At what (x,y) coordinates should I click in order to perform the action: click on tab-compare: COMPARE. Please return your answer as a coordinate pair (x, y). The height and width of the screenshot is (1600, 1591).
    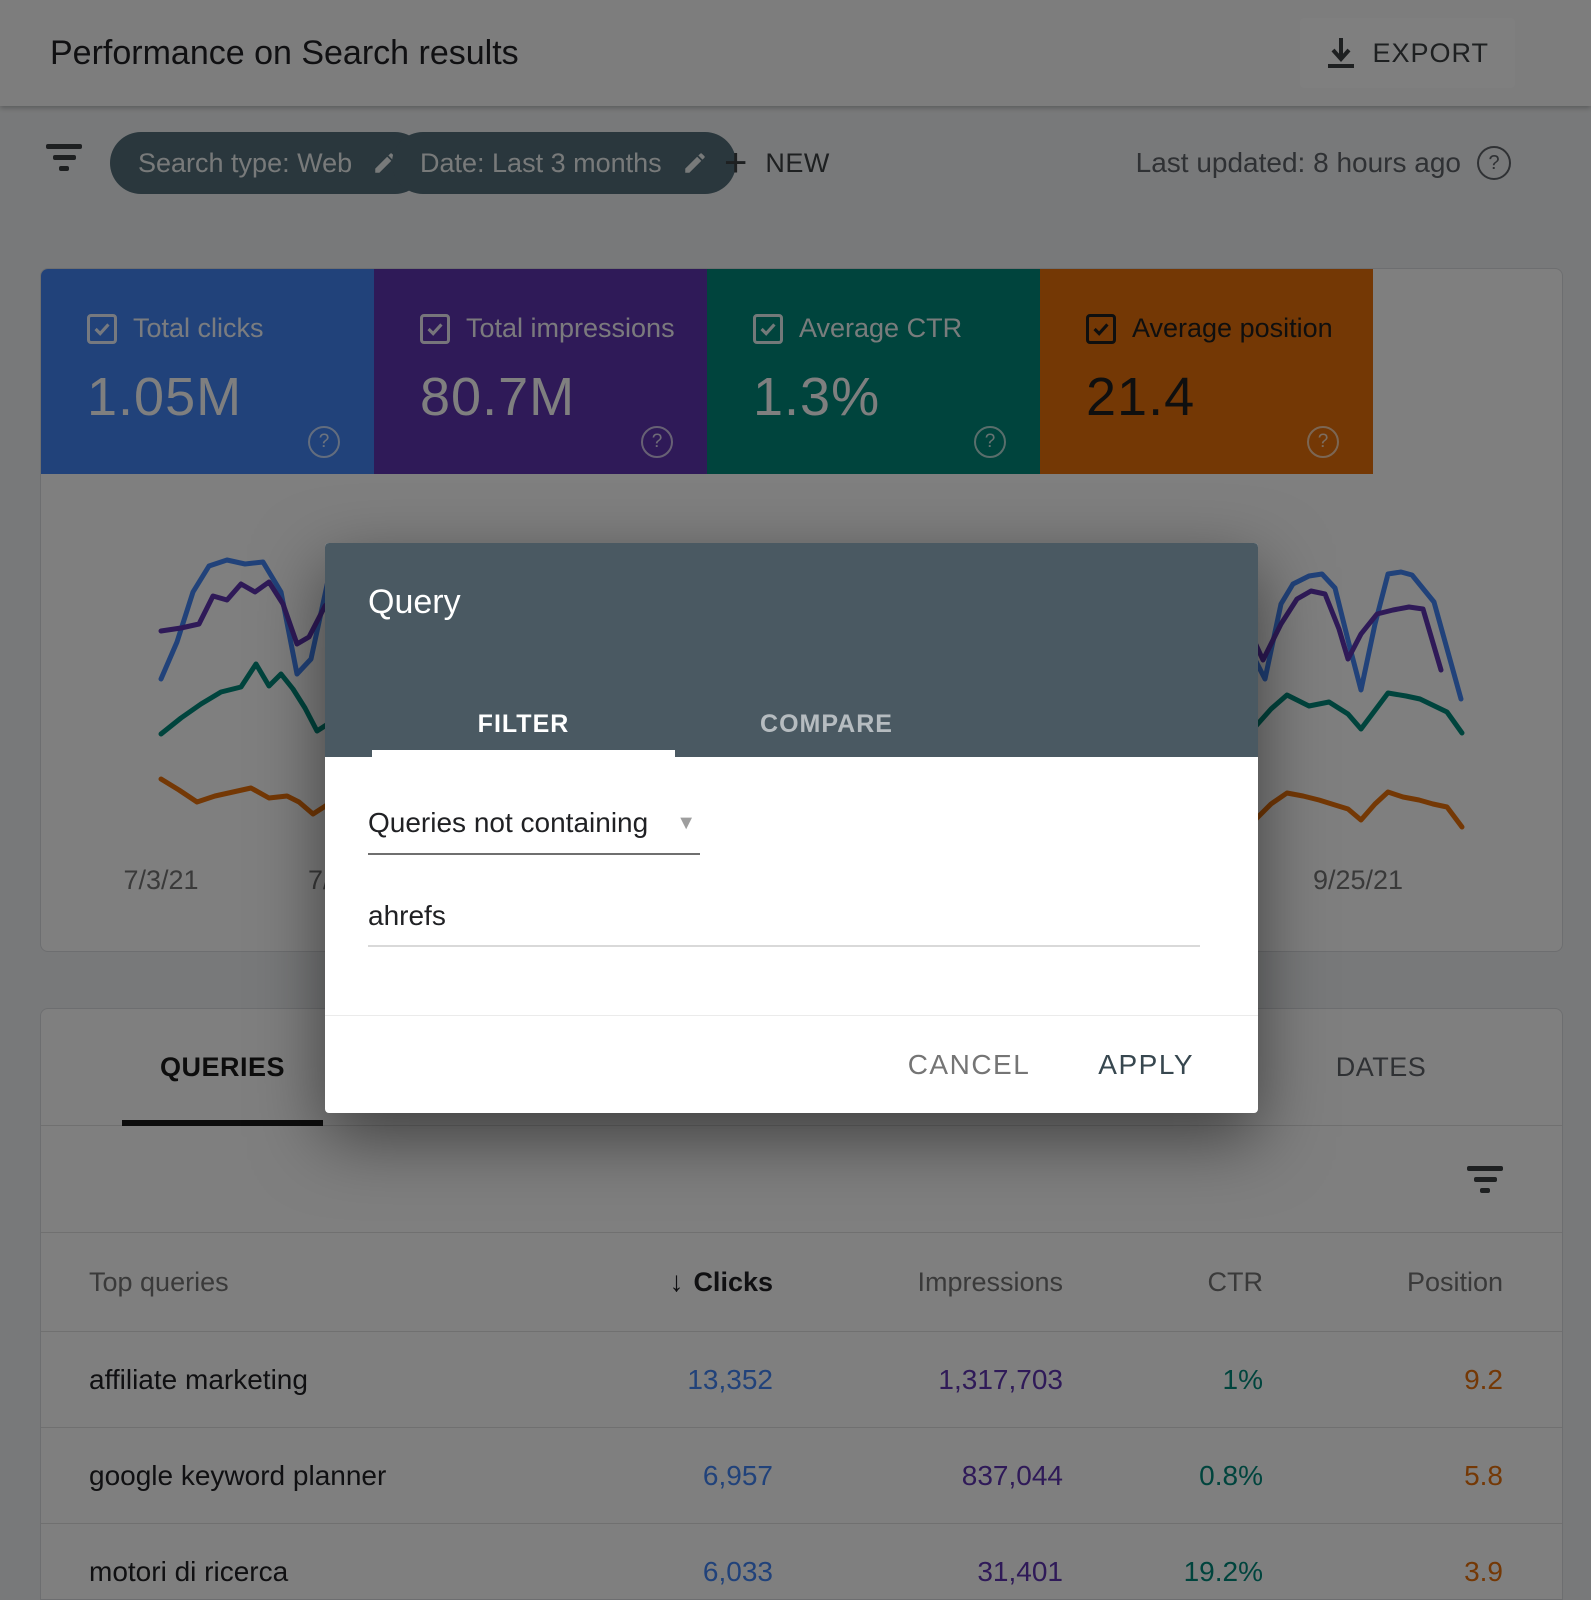
    Looking at the image, I should click on (826, 724).